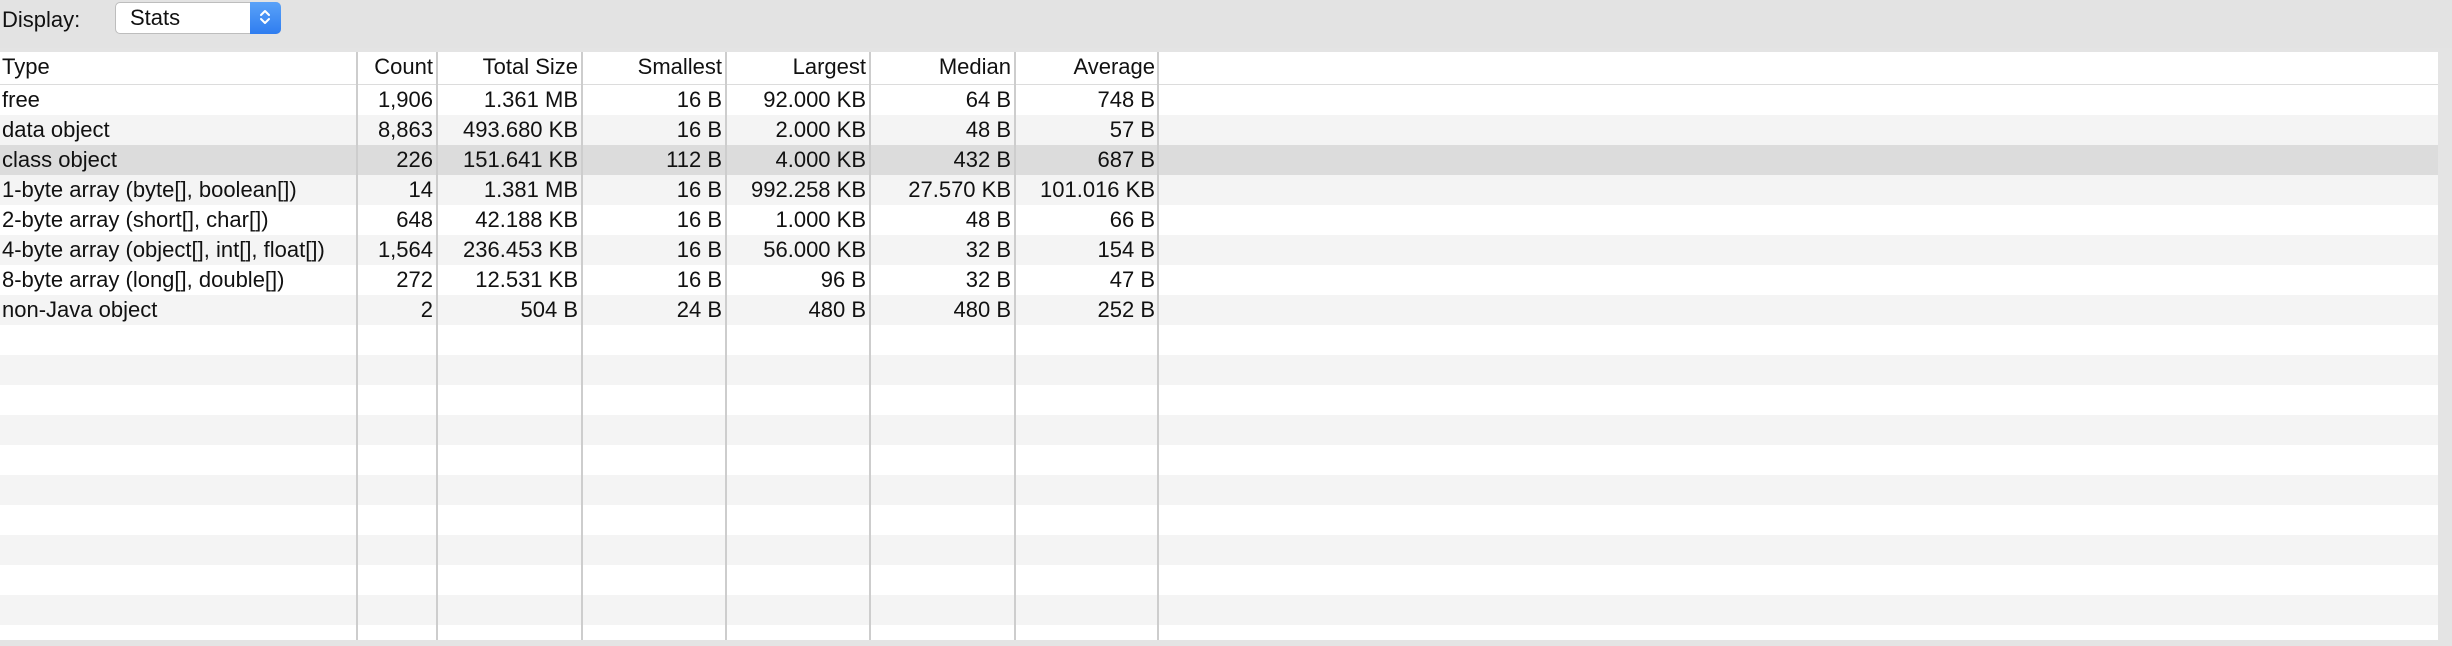 This screenshot has width=2452, height=646. What do you see at coordinates (405, 129) in the screenshot?
I see `table-cell: 8,863` at bounding box center [405, 129].